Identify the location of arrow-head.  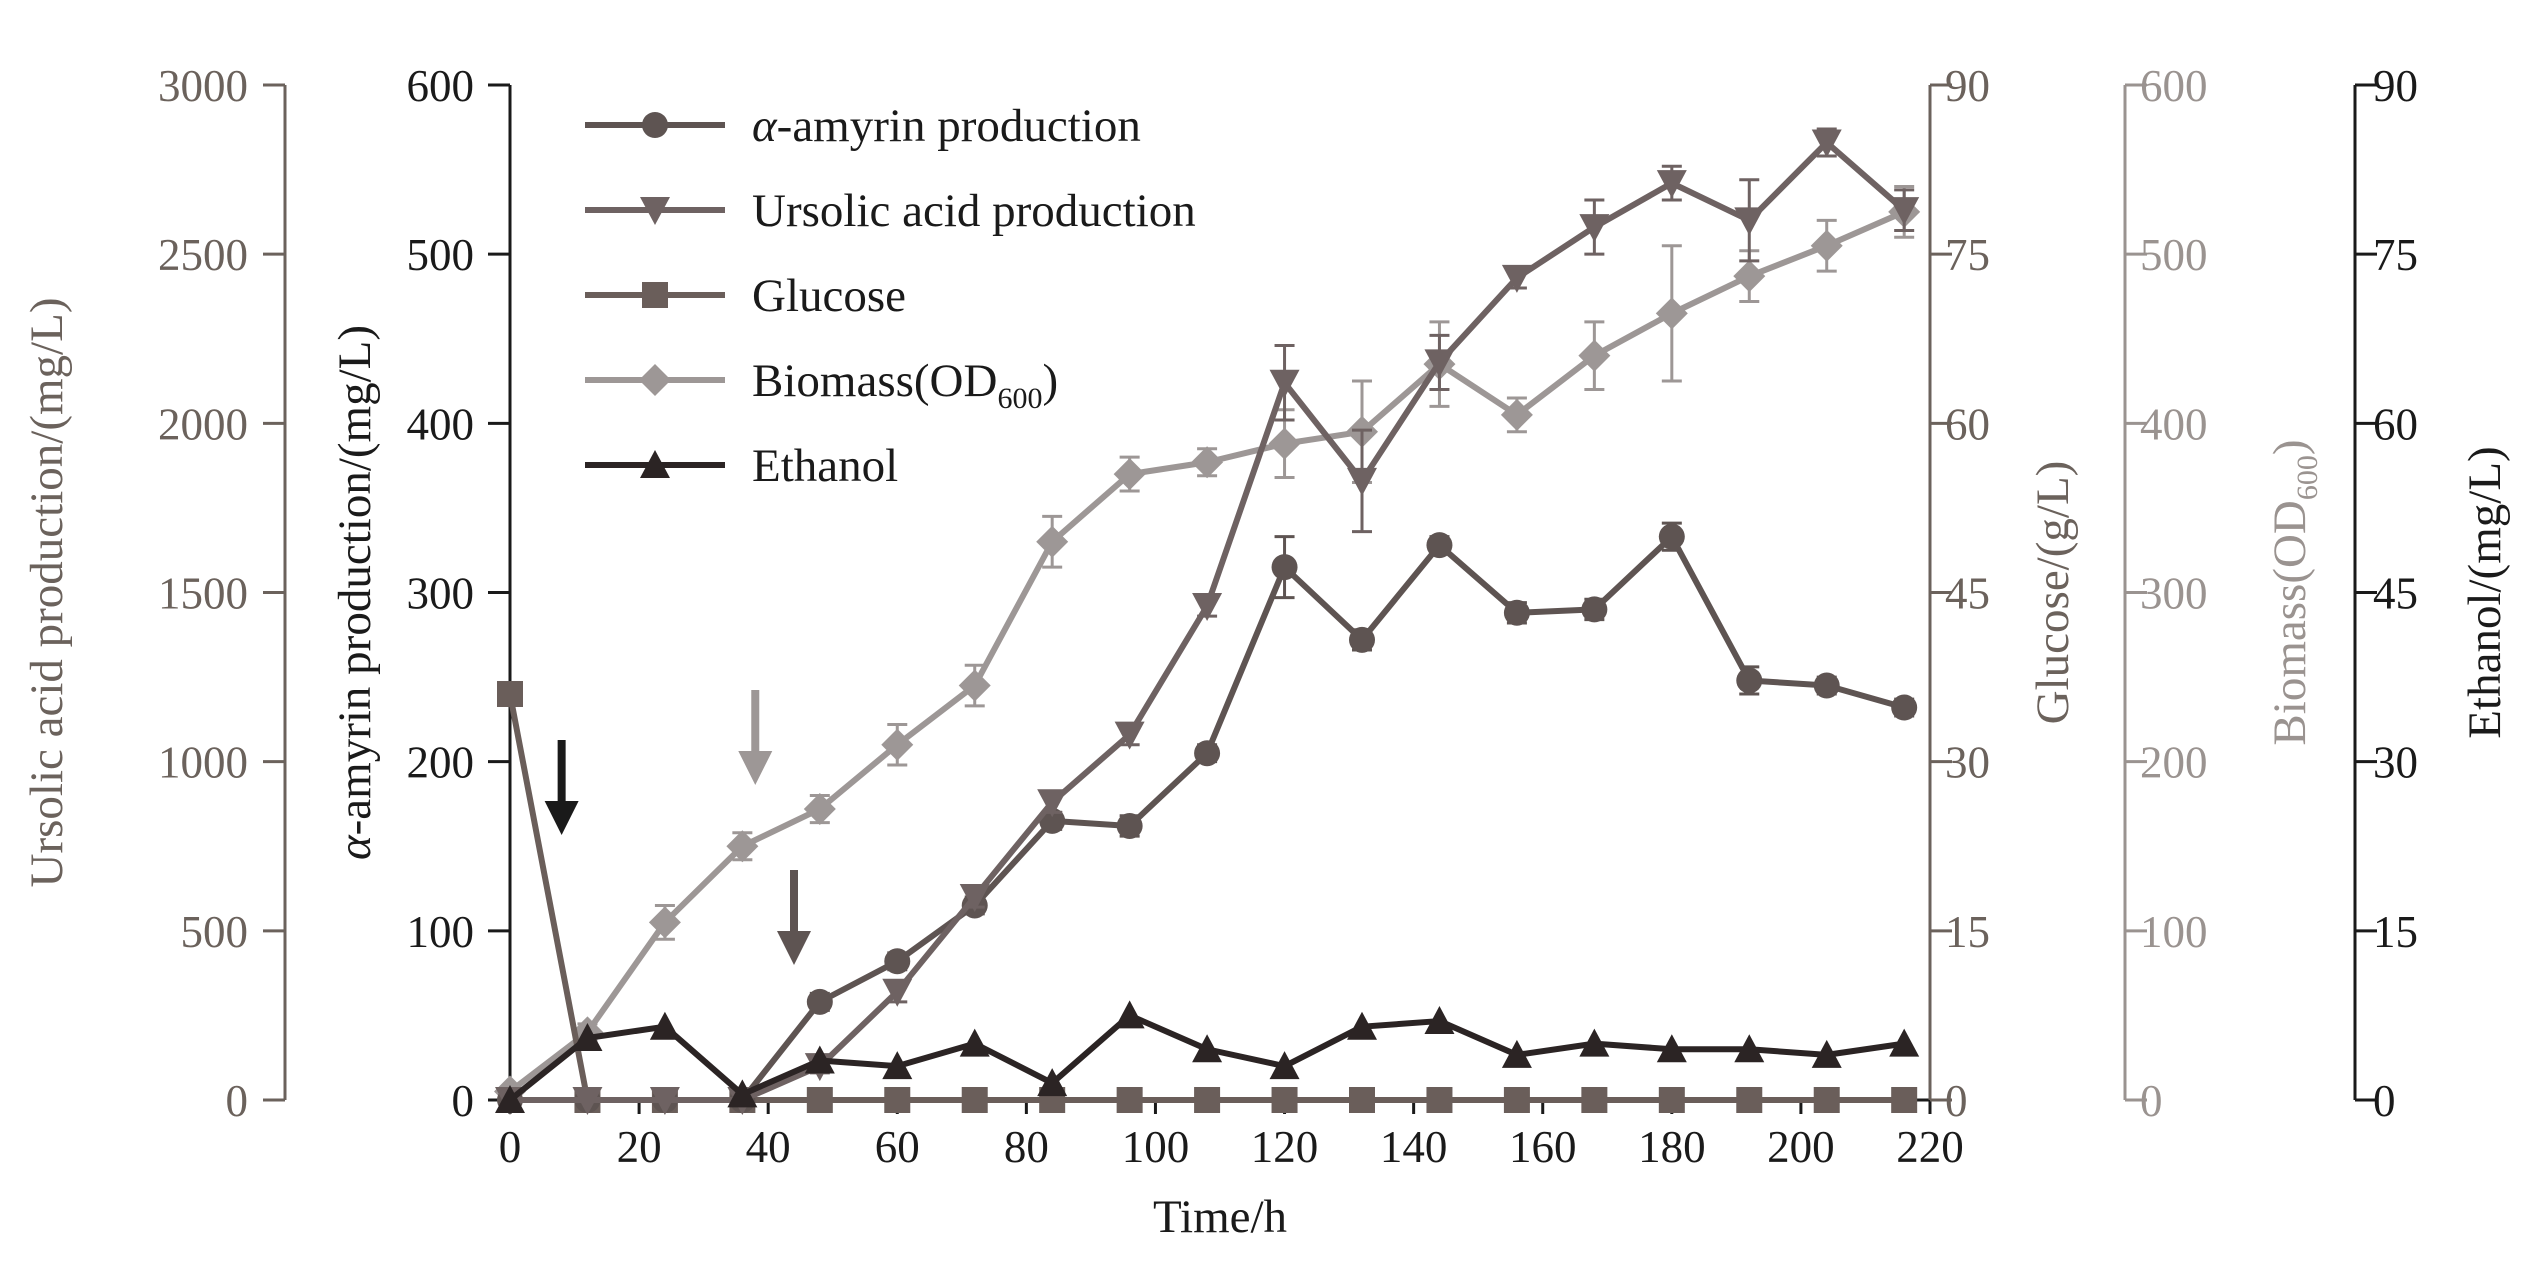
(755, 768).